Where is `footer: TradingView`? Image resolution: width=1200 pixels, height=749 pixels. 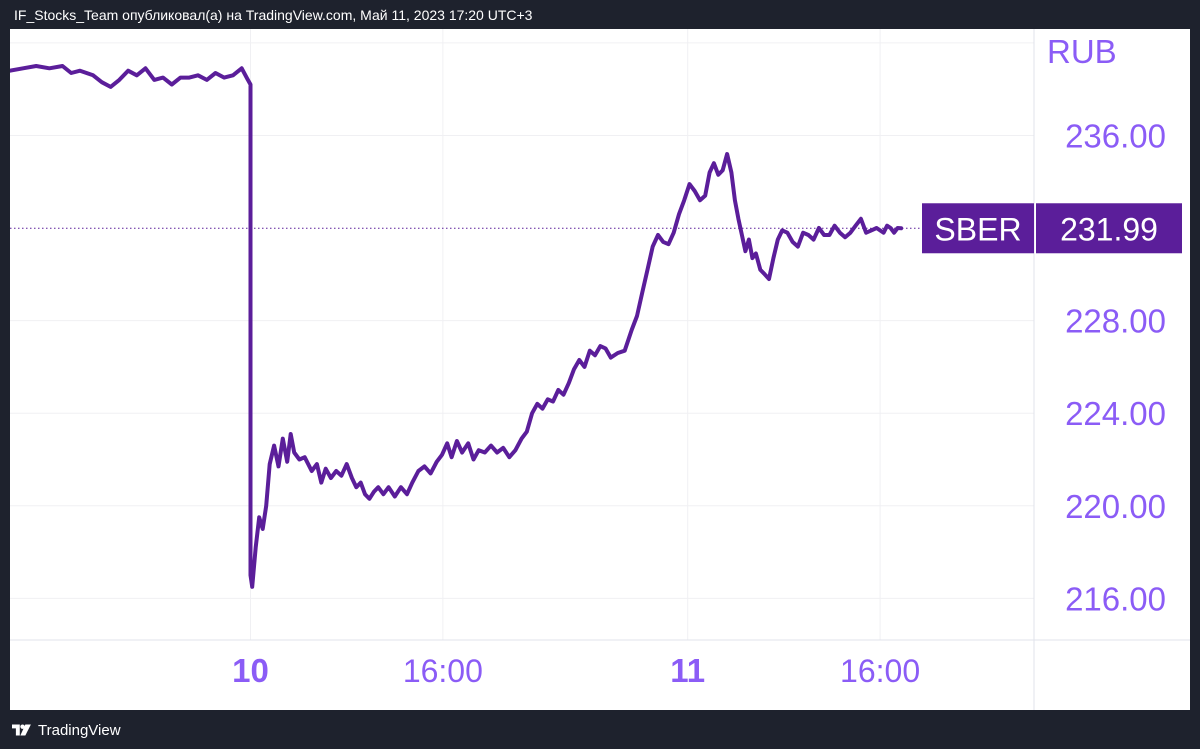 footer: TradingView is located at coordinates (66, 730).